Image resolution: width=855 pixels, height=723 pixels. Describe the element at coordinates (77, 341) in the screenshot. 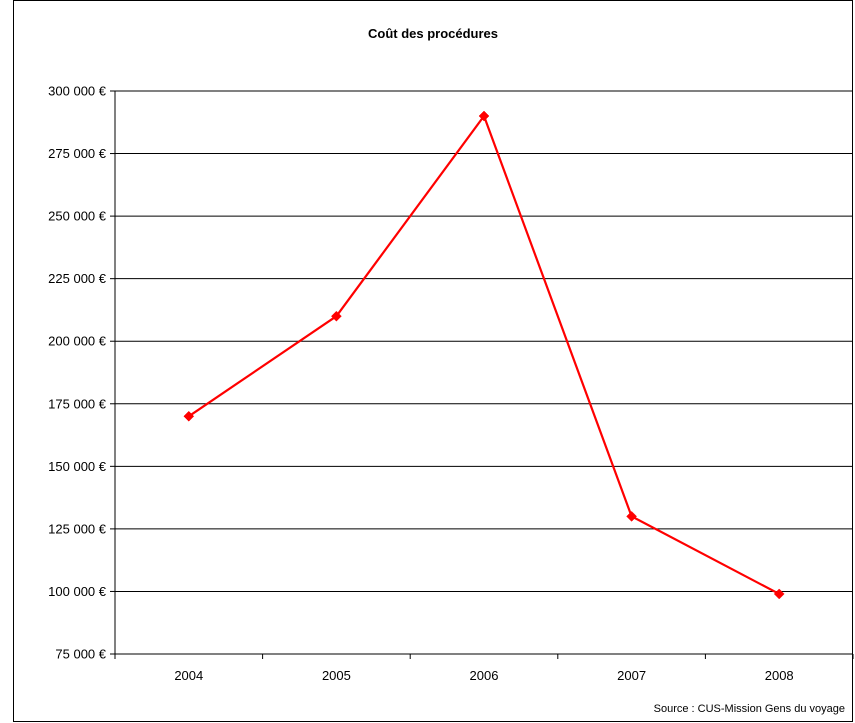

I see `y-tick-label: 200 000 €` at that location.